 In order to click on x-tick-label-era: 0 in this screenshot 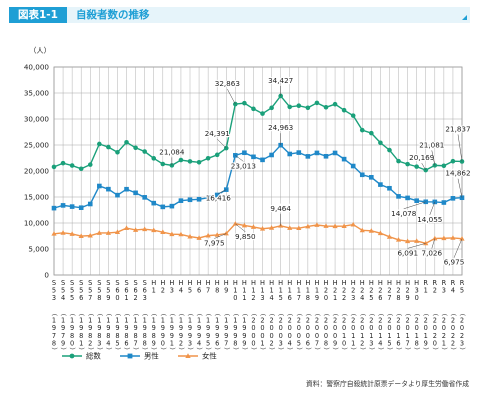, I will do `click(326, 298)`.